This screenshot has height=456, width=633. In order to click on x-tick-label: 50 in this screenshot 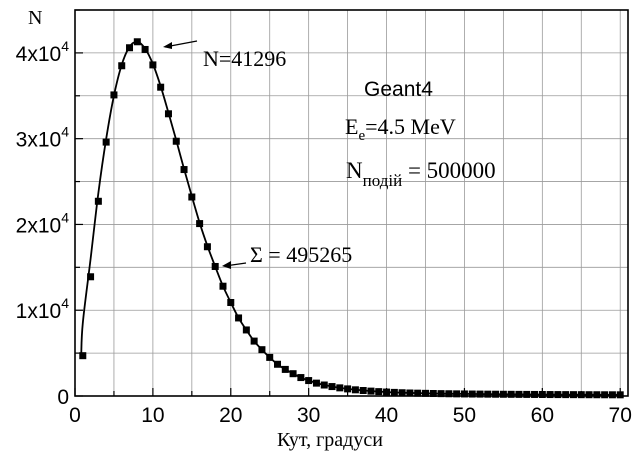, I will do `click(464, 415)`.